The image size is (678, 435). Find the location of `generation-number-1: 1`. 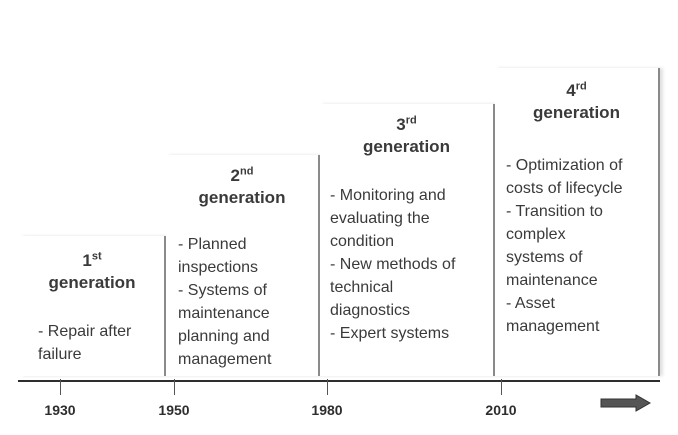

generation-number-1: 1 is located at coordinates (87, 260).